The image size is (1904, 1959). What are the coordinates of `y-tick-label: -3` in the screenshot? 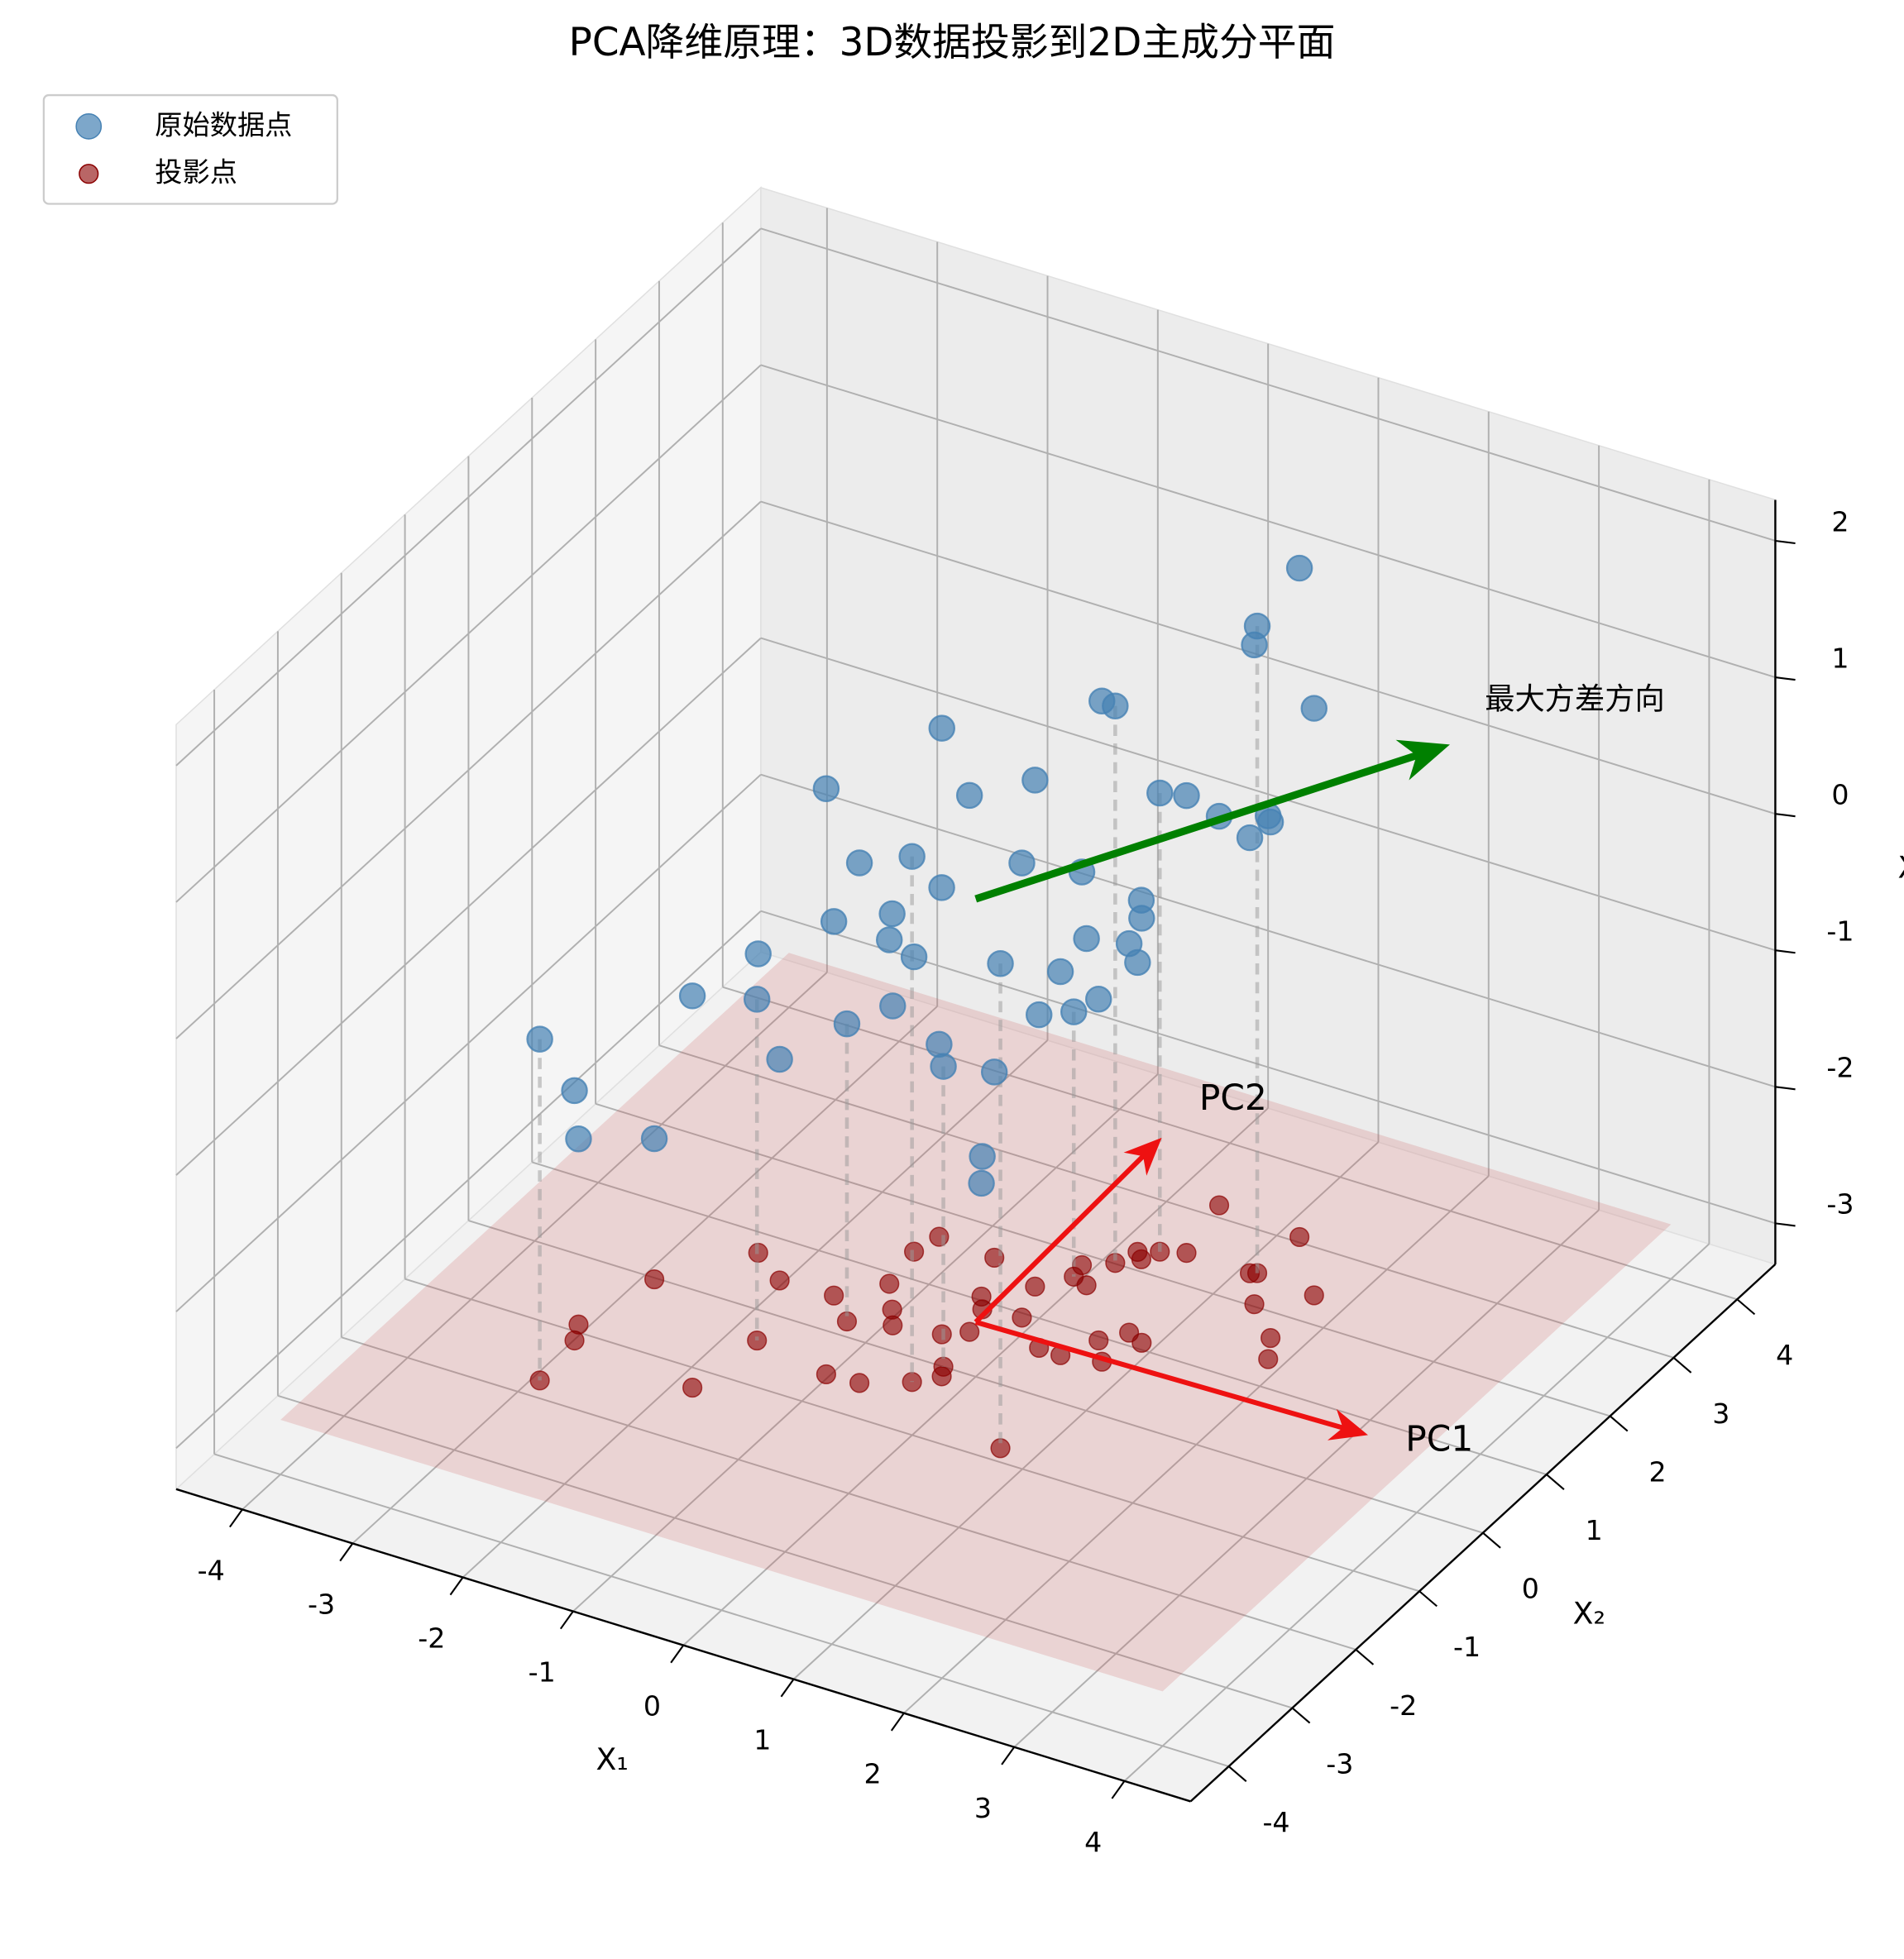 It's located at (1339, 1763).